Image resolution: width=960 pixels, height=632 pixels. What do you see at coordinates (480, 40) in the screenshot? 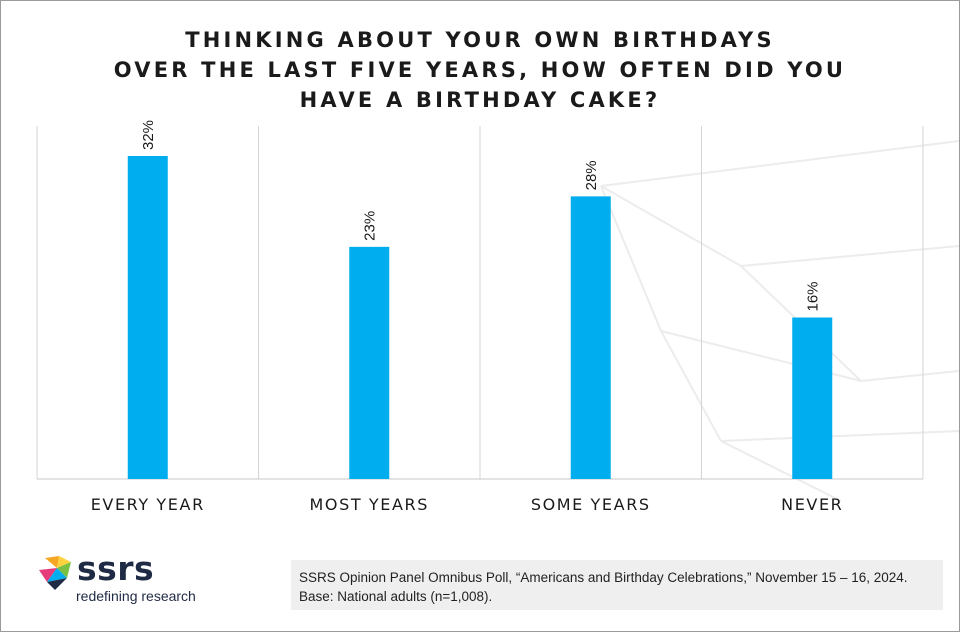
I see `title-line-1: THINKING ABOUT YOUR OWN BIRTHDAYS` at bounding box center [480, 40].